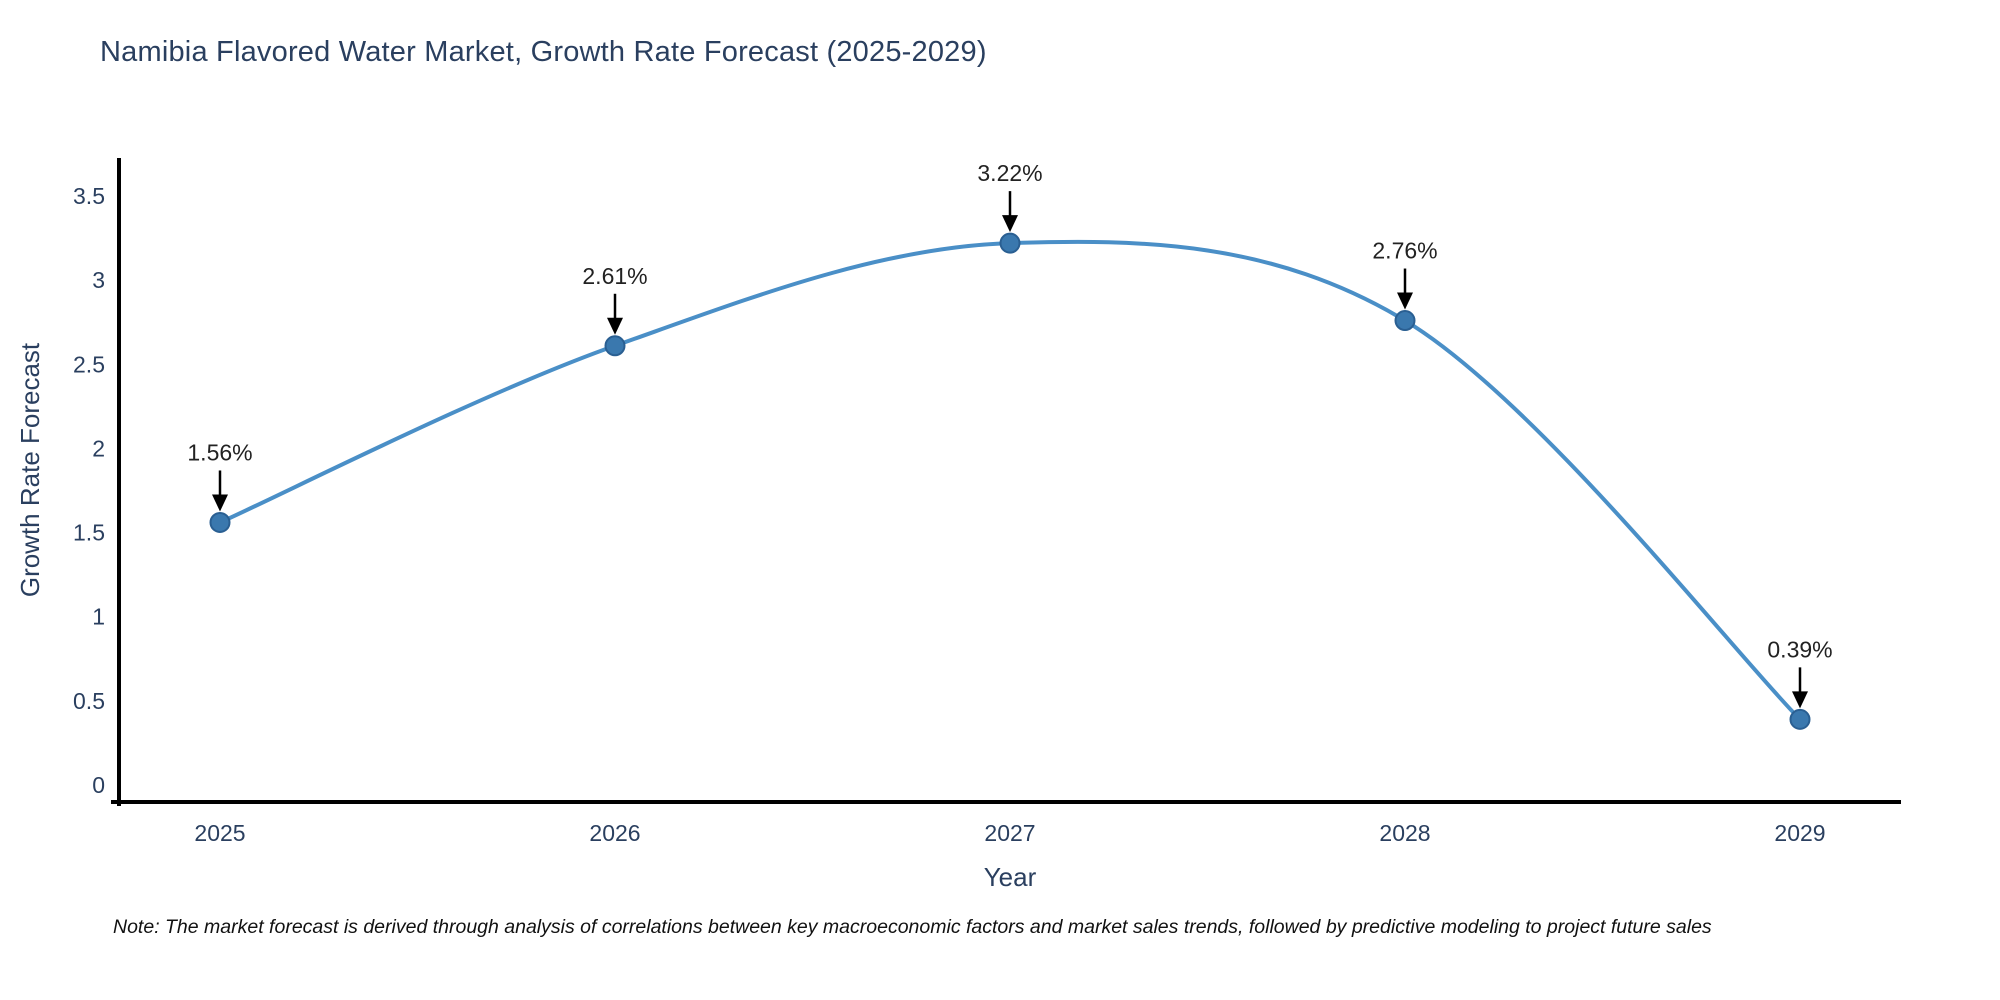 Image resolution: width=2000 pixels, height=1000 pixels. I want to click on y-tick-label: 0.5, so click(89, 701).